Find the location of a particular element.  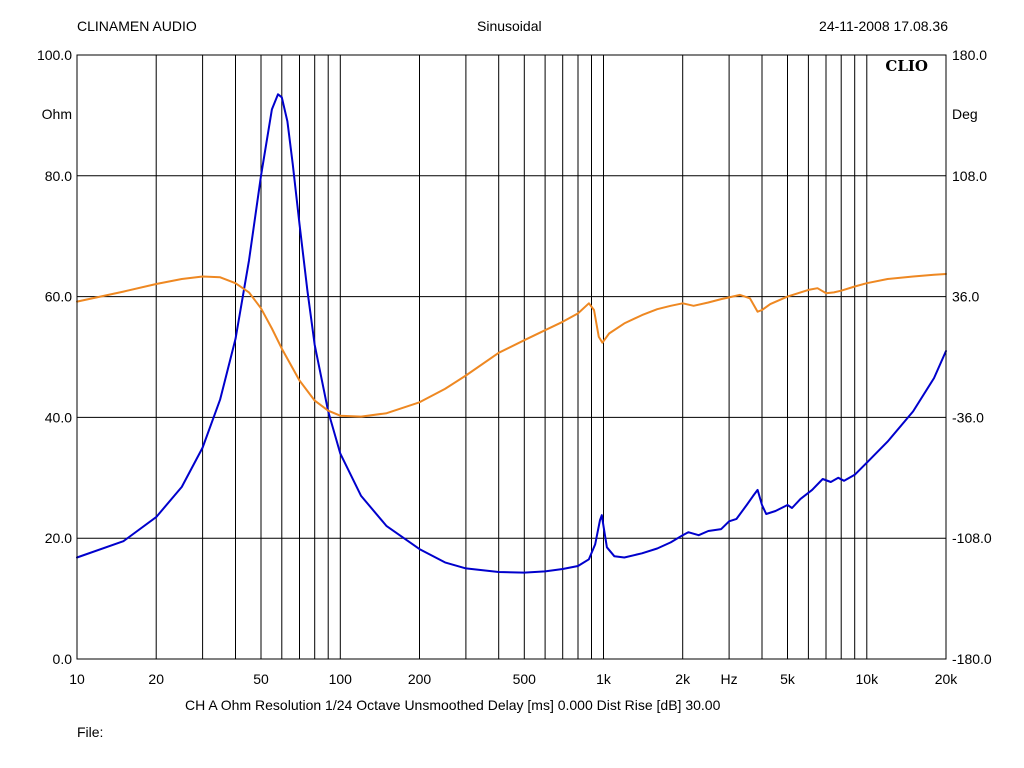

x-tick-label: 50 is located at coordinates (261, 679).